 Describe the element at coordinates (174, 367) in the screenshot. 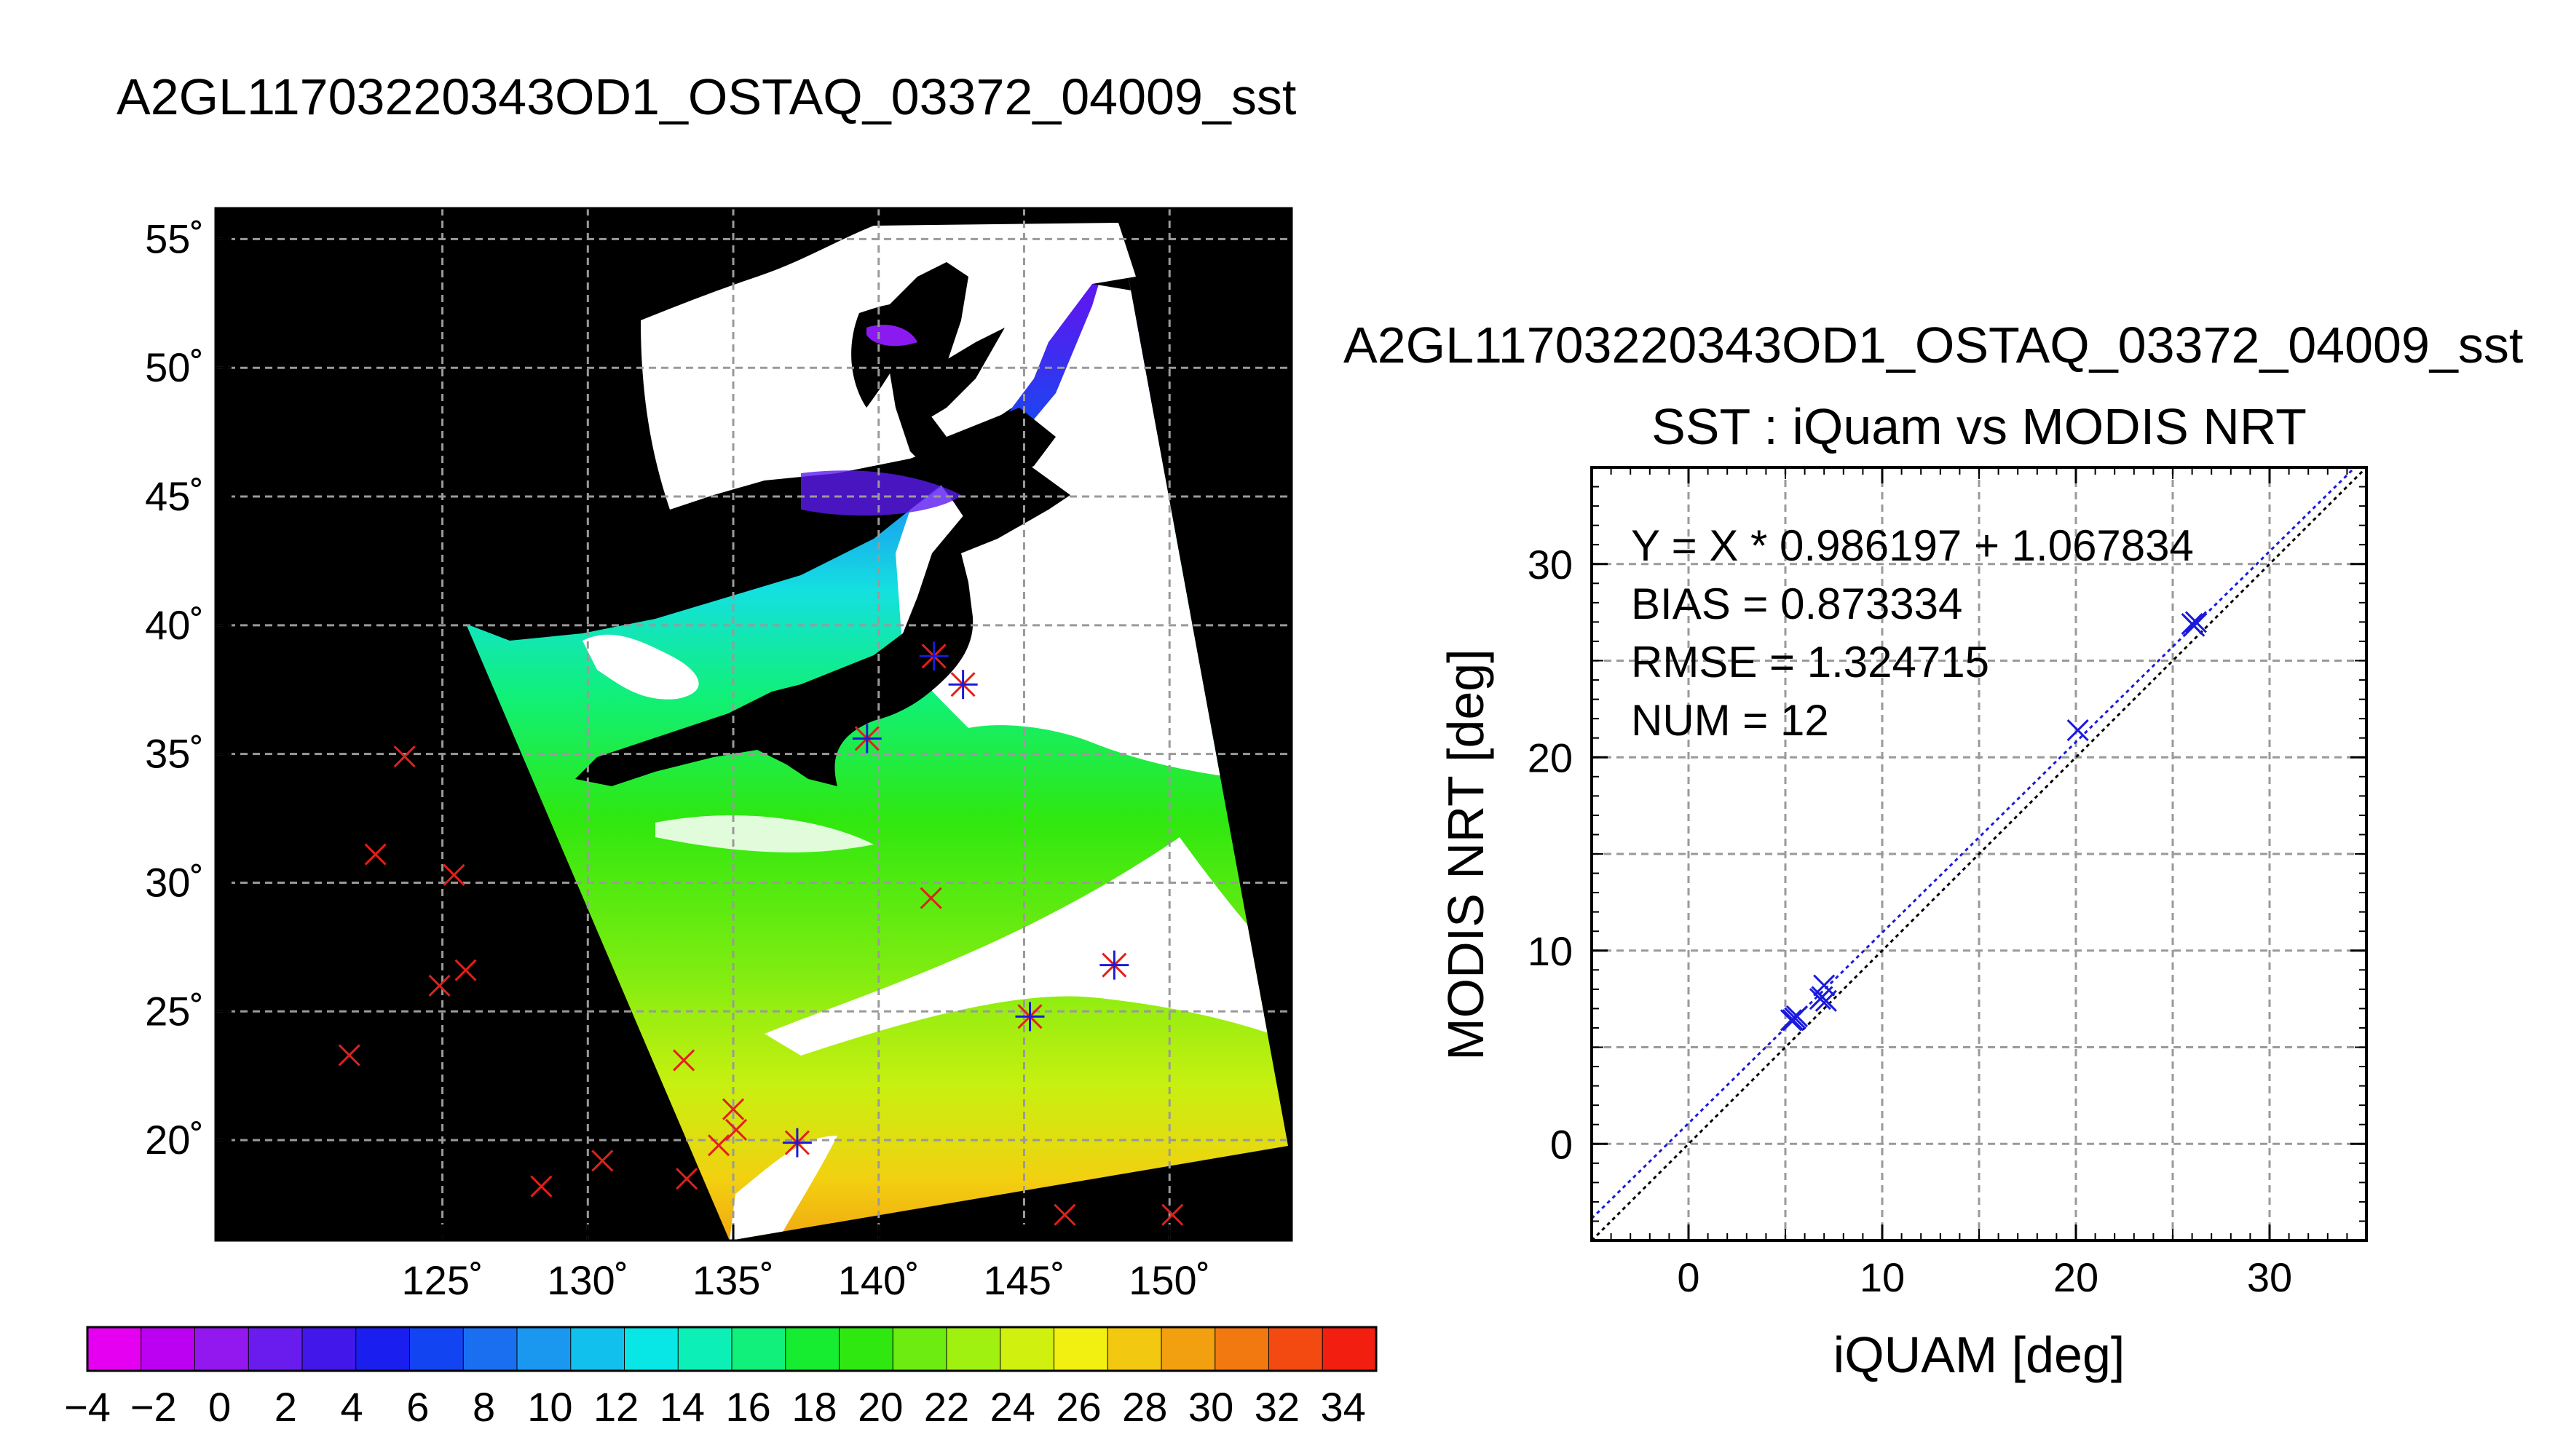

I see `map-tick-label-lat: 50˚` at that location.